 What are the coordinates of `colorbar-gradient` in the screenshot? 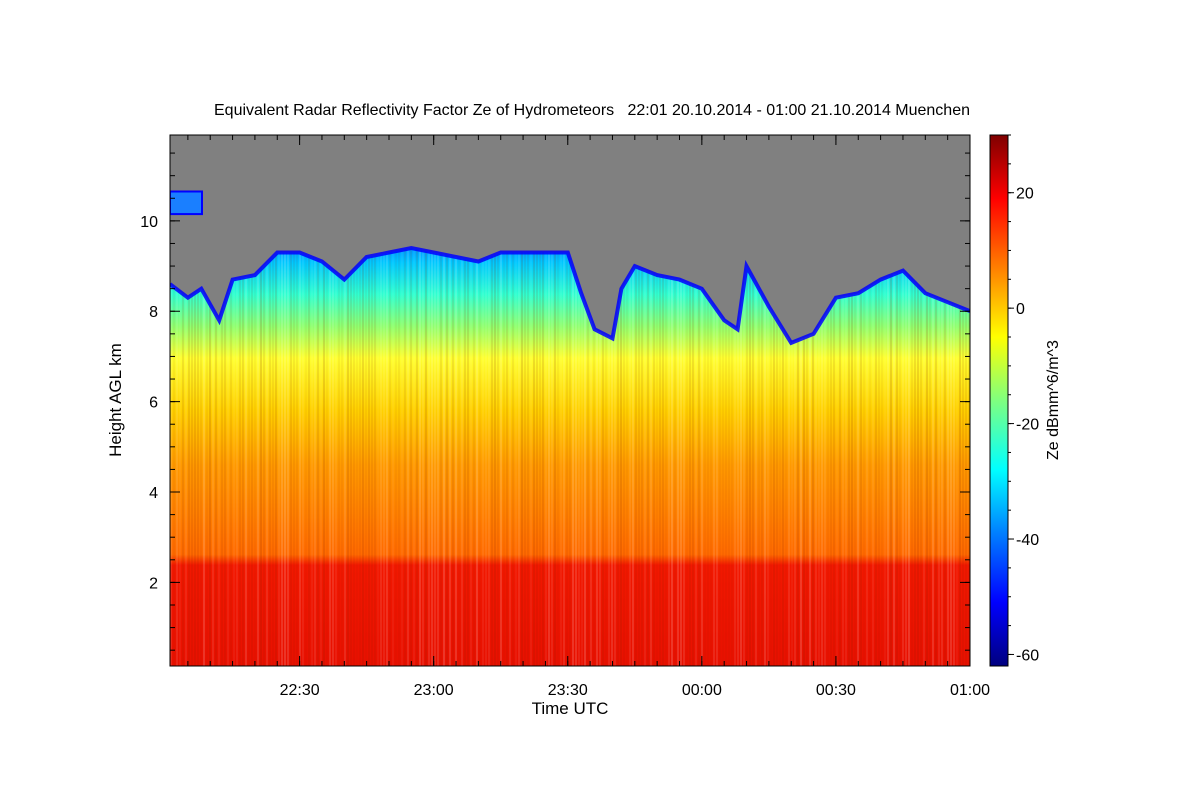 It's located at (999, 400).